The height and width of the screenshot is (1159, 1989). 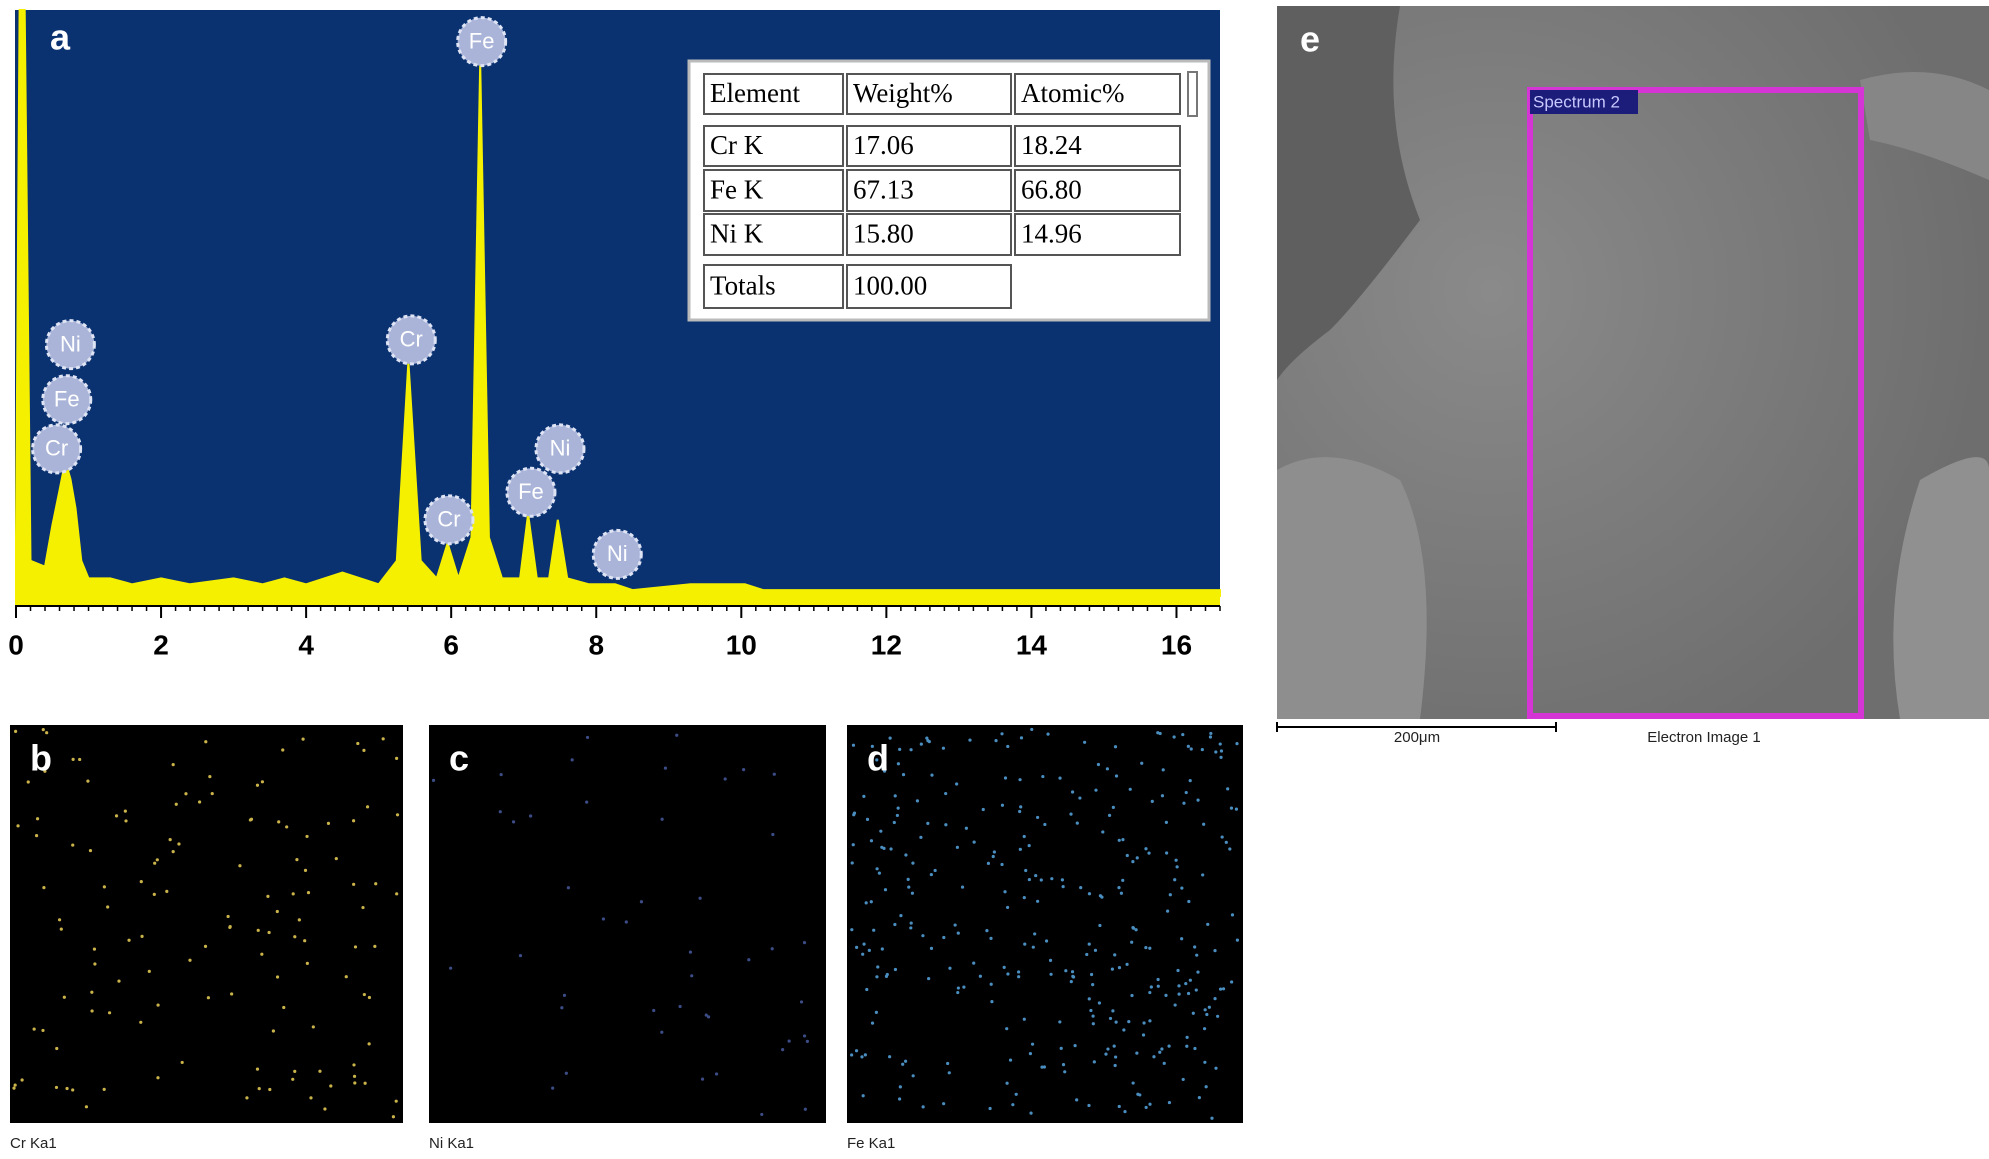 I want to click on element-map: b Cr Ka1, so click(x=206, y=938).